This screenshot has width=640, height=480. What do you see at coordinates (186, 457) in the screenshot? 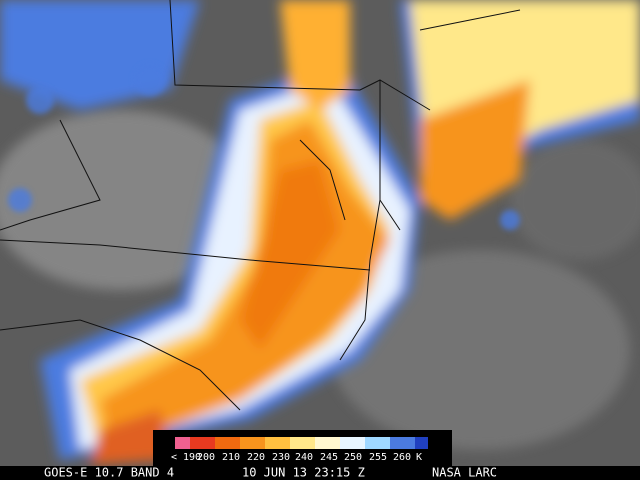
I see `colorbar-label: < 190` at bounding box center [186, 457].